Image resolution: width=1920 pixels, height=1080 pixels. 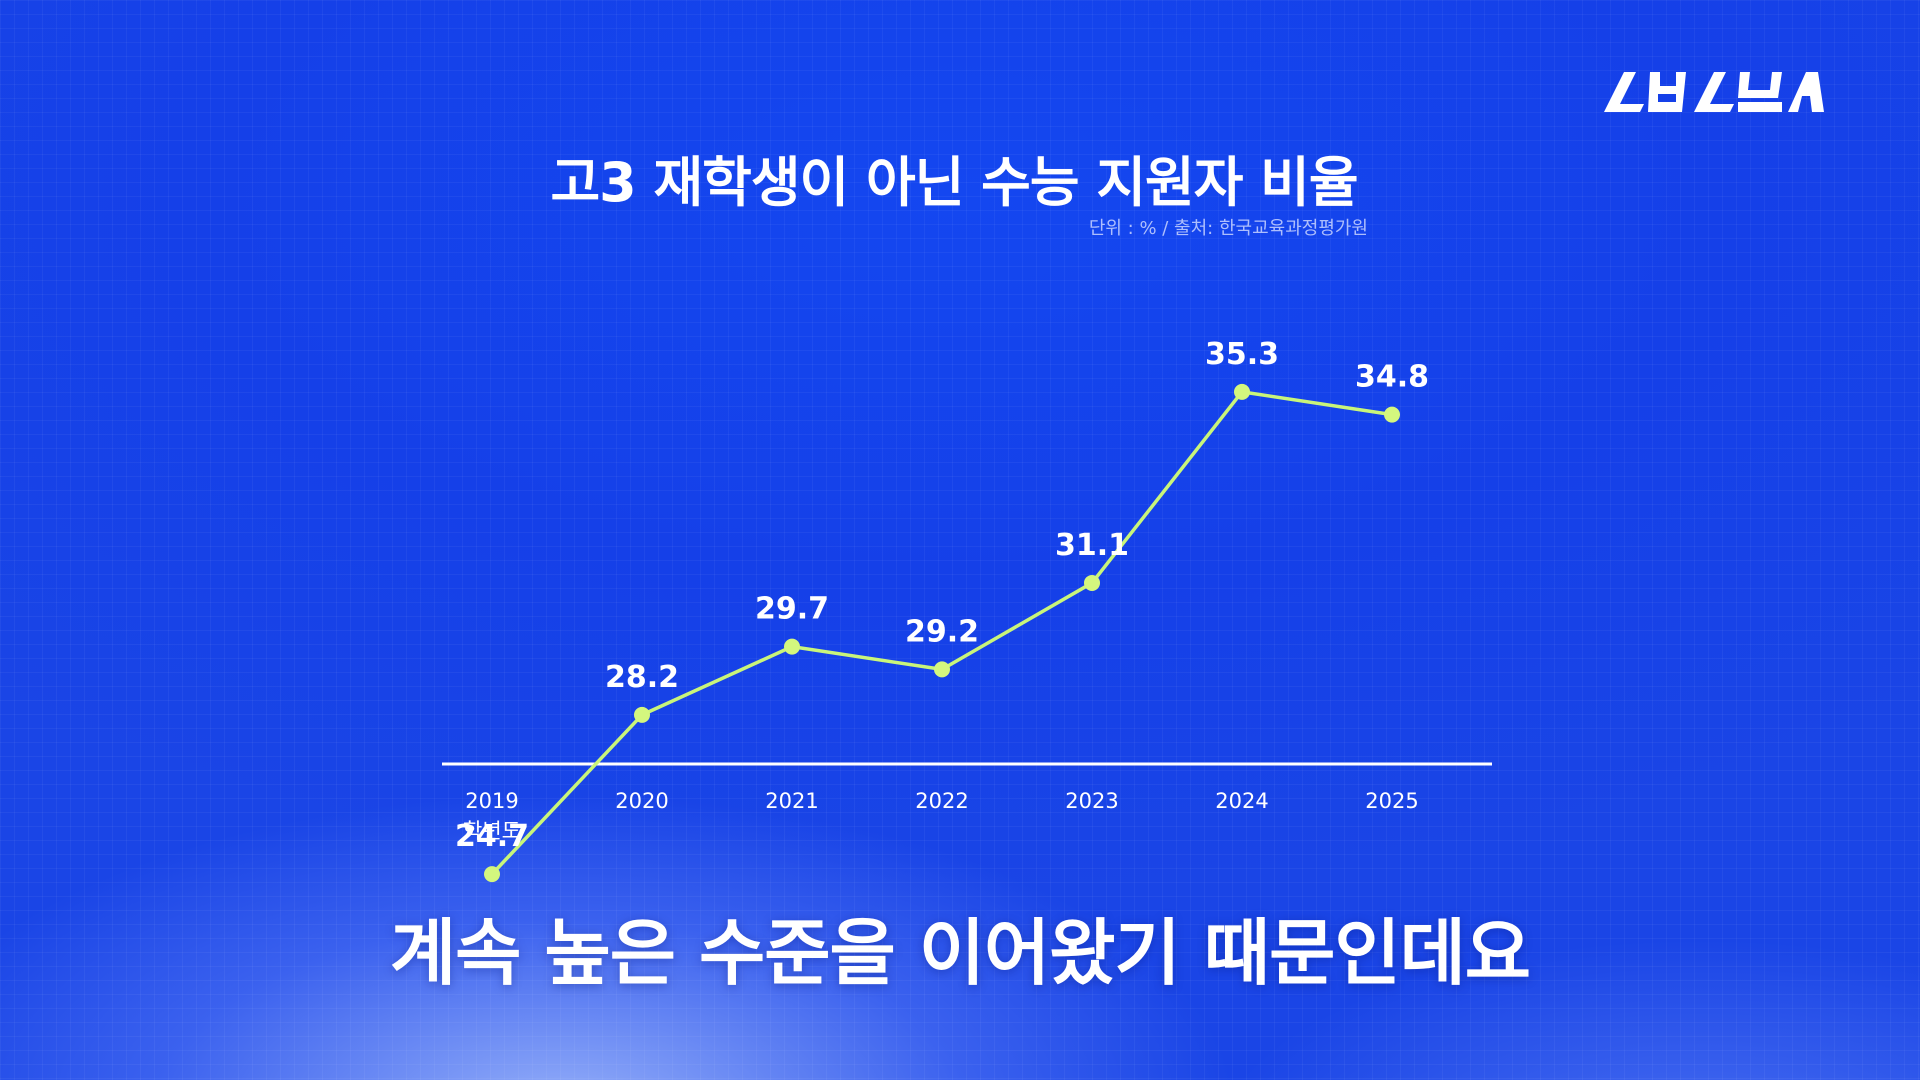 I want to click on chart-title: 고3 재학생이 아닌 수능 지원자 비율, so click(x=954, y=182).